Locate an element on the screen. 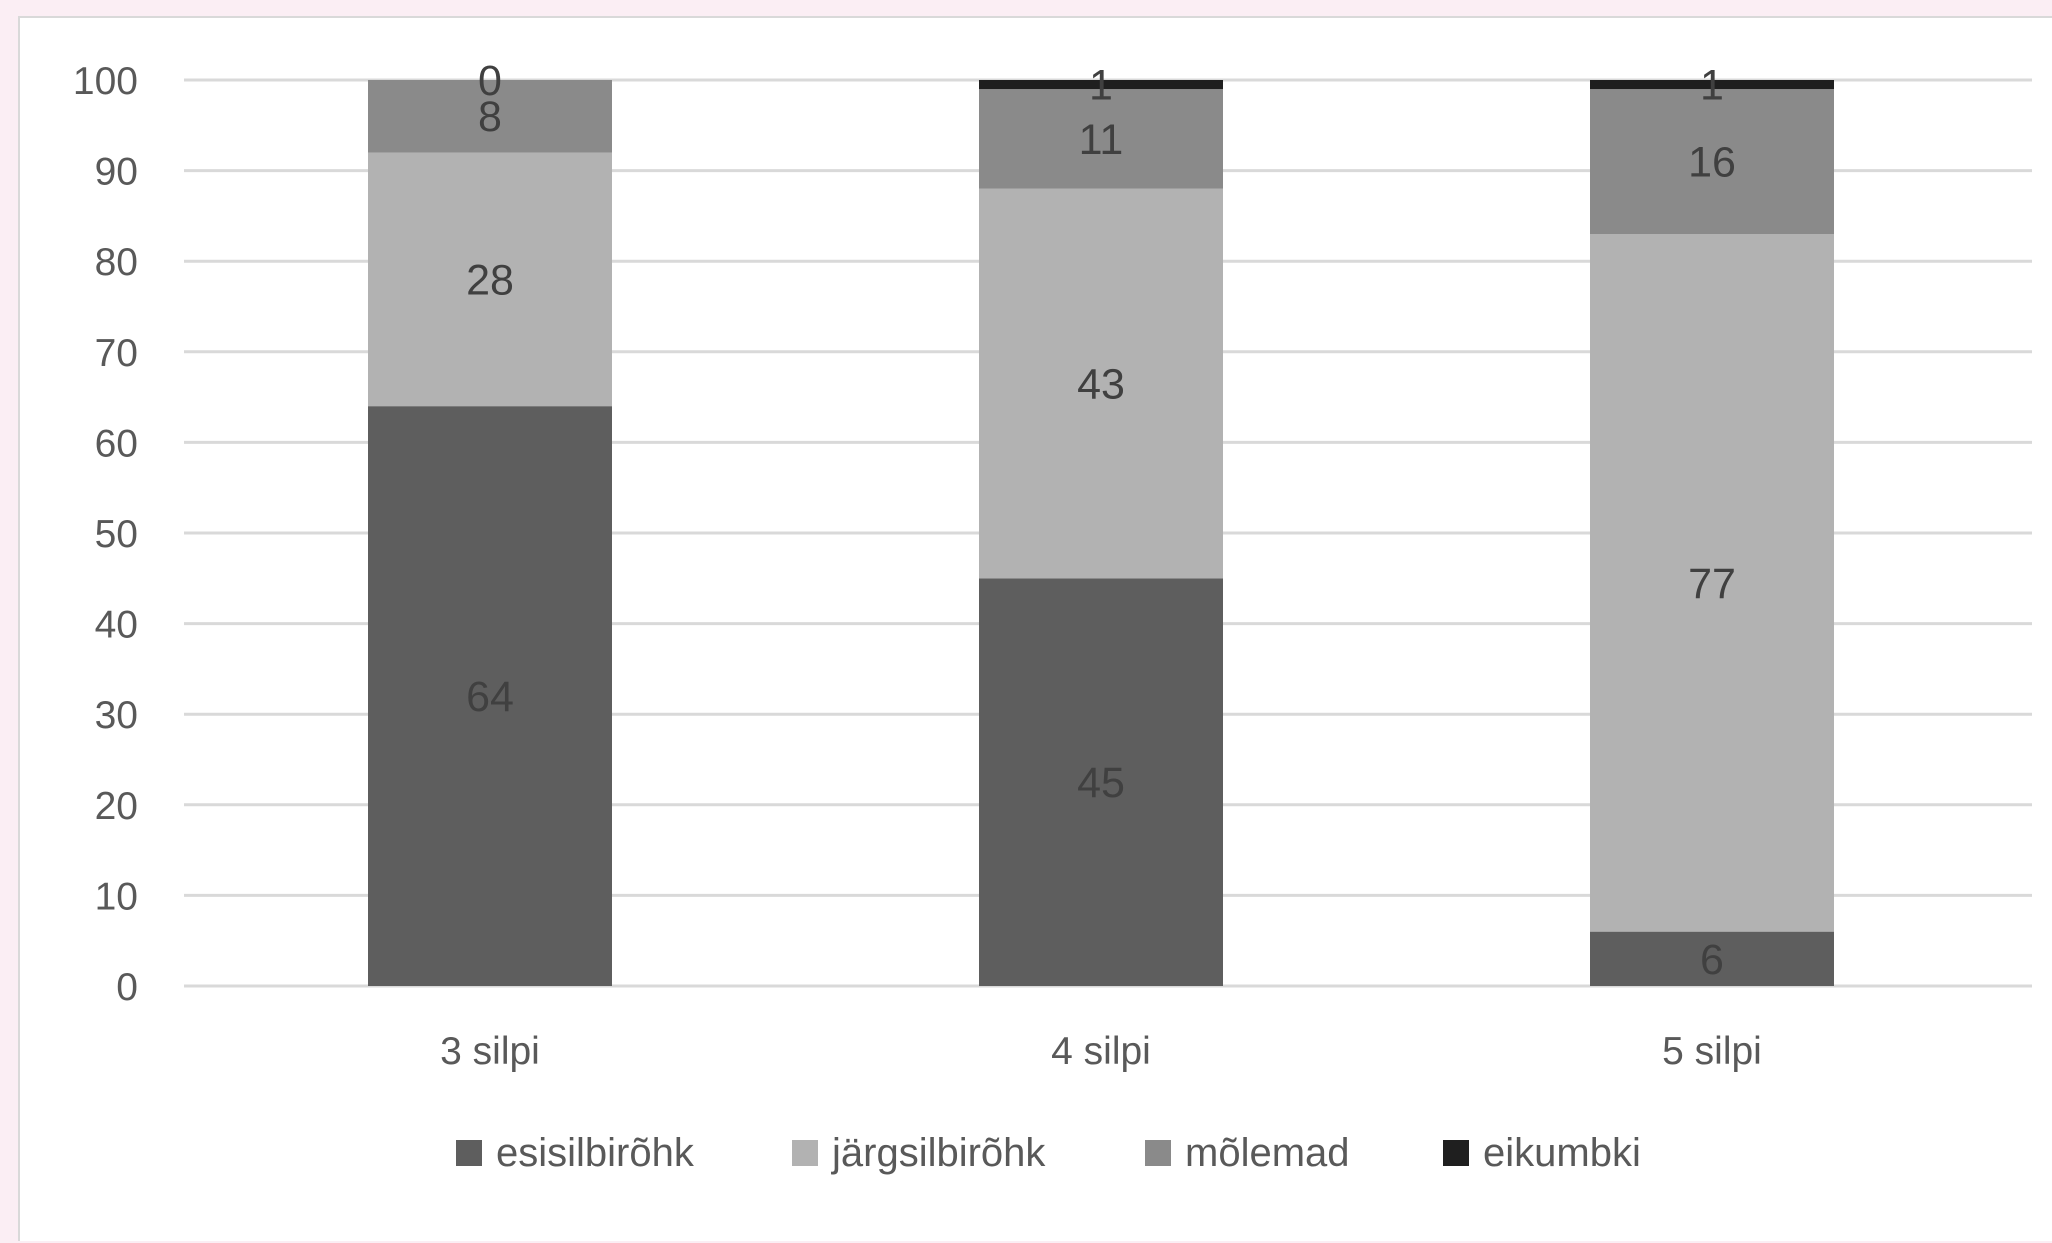 The width and height of the screenshot is (2052, 1243). data-label-2-2: 43 is located at coordinates (1101, 385).